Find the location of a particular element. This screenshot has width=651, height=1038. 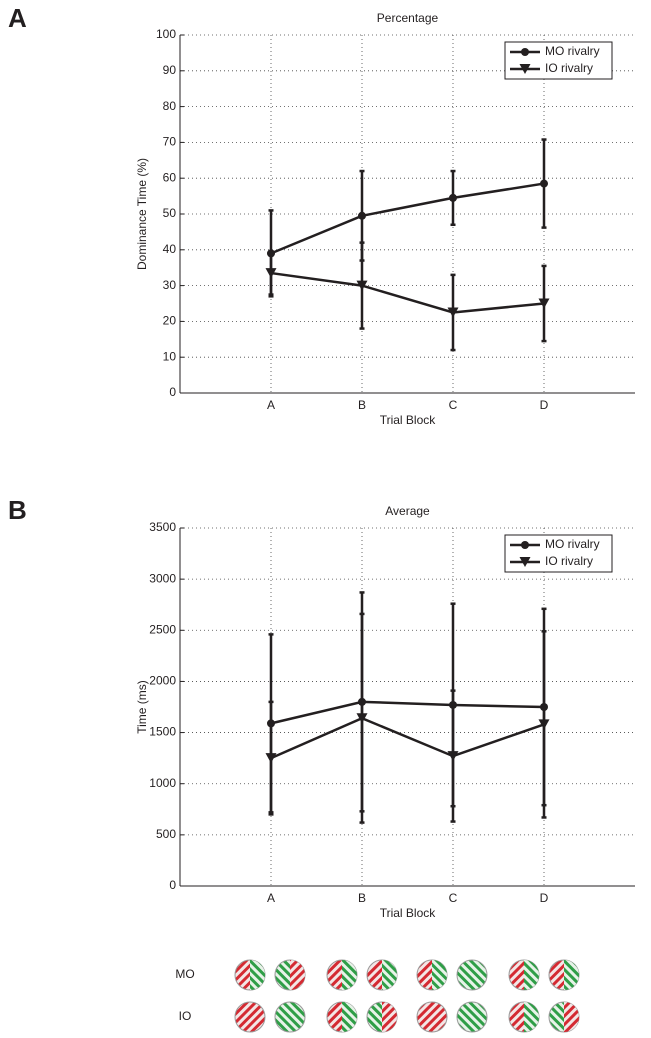

y-tick-label: 50 is located at coordinates (170, 213).